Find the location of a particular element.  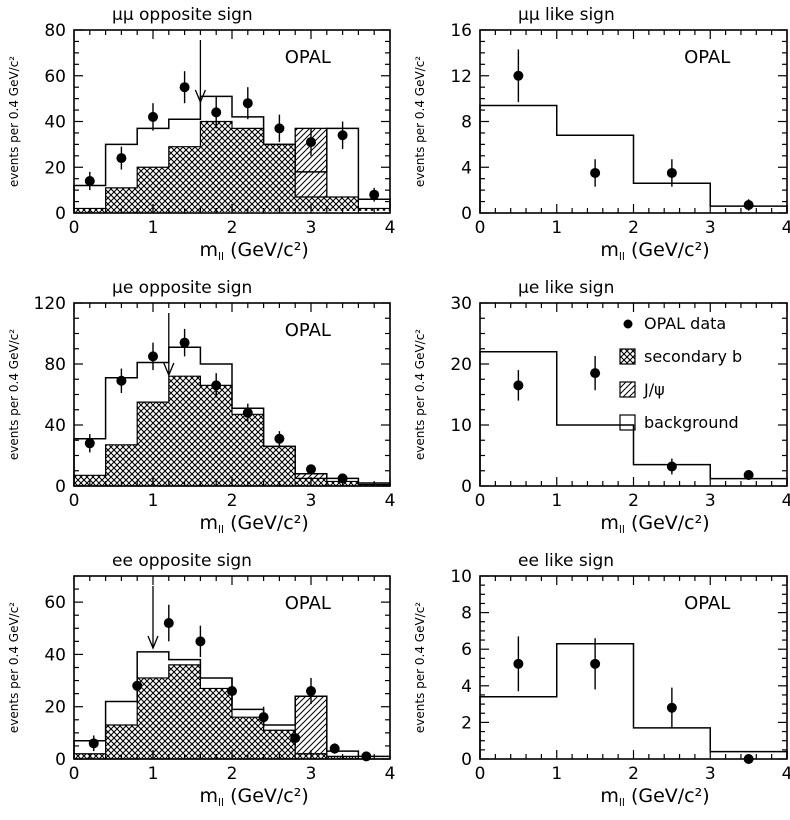

legend-swatch-background is located at coordinates (627, 422).